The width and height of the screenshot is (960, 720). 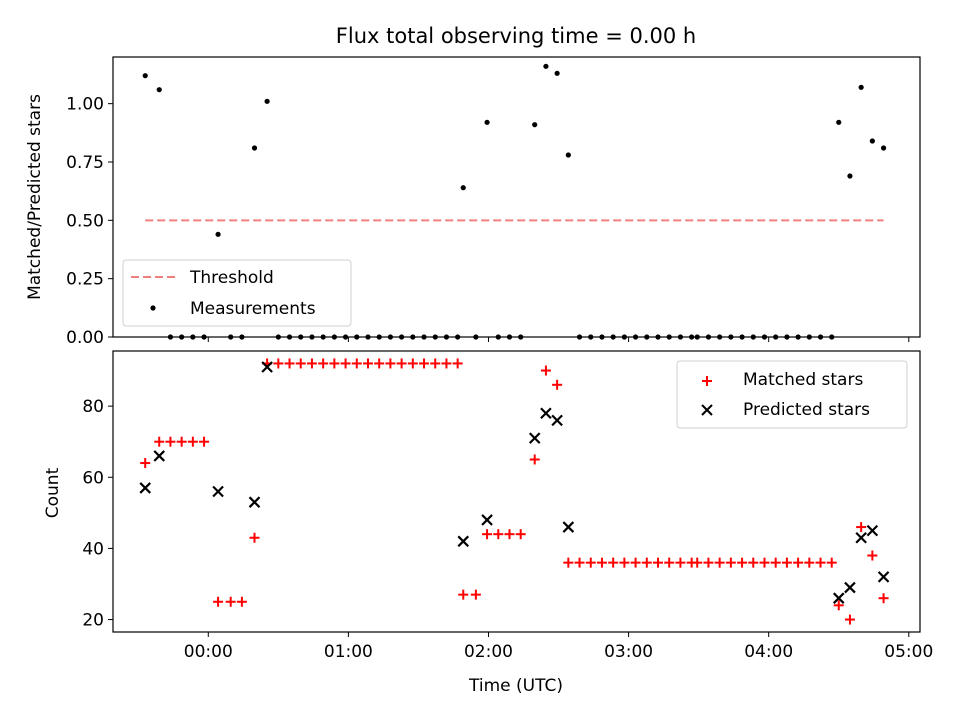 What do you see at coordinates (792, 394) in the screenshot?
I see `bottom-legend-frame` at bounding box center [792, 394].